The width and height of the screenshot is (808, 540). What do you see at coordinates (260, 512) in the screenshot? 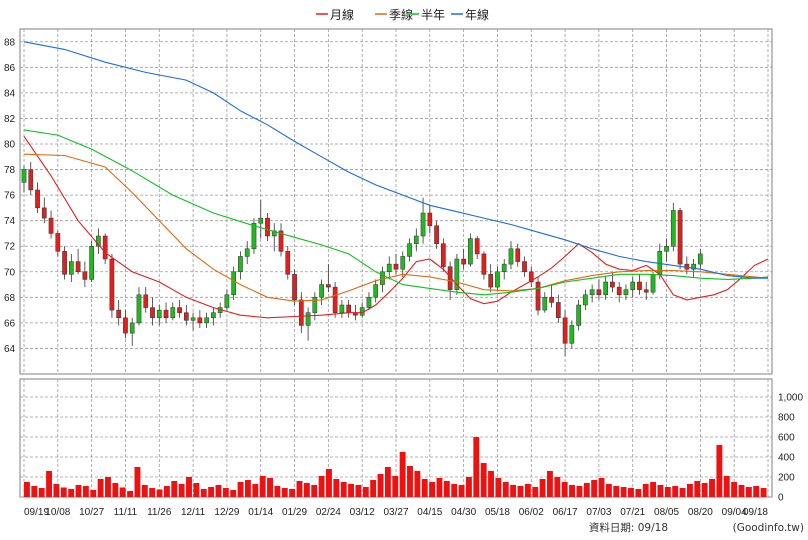
I see `date-tick-label: 01/14` at bounding box center [260, 512].